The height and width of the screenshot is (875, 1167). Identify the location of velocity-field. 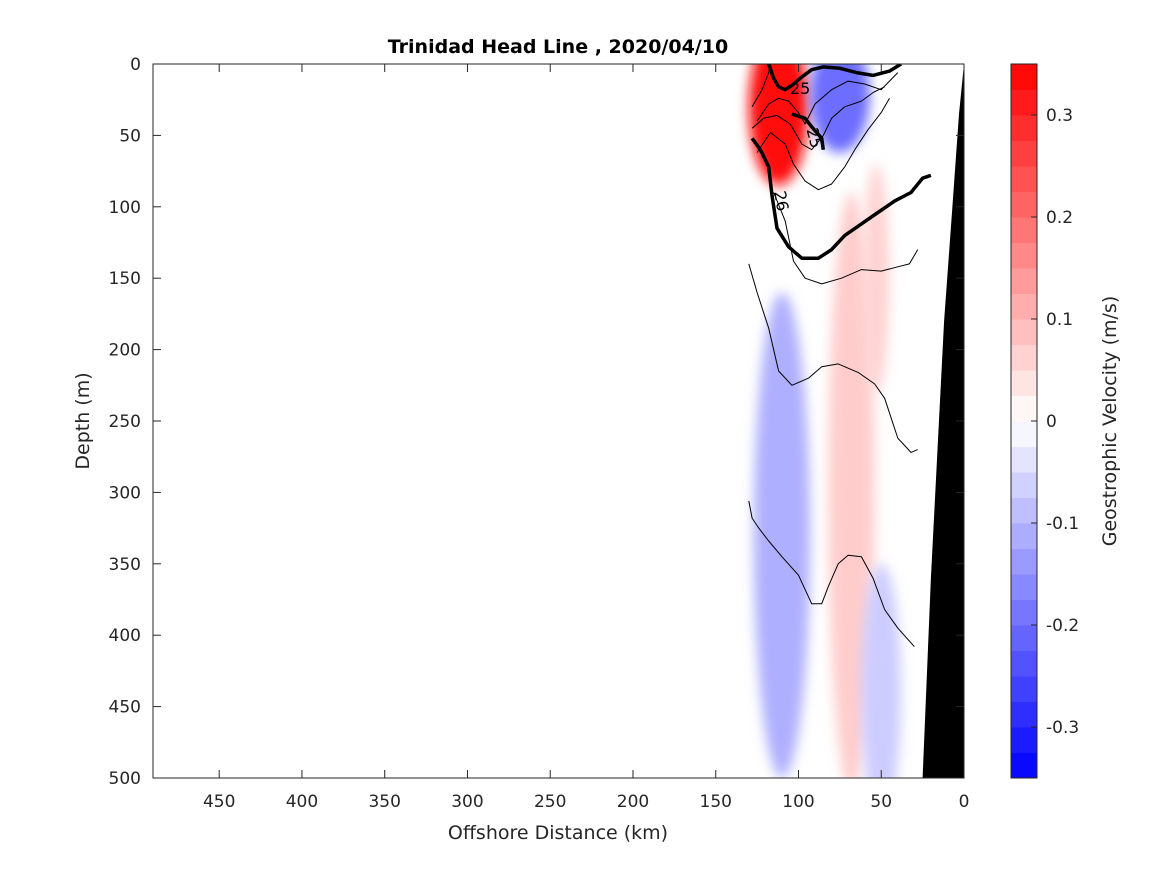
(825, 421).